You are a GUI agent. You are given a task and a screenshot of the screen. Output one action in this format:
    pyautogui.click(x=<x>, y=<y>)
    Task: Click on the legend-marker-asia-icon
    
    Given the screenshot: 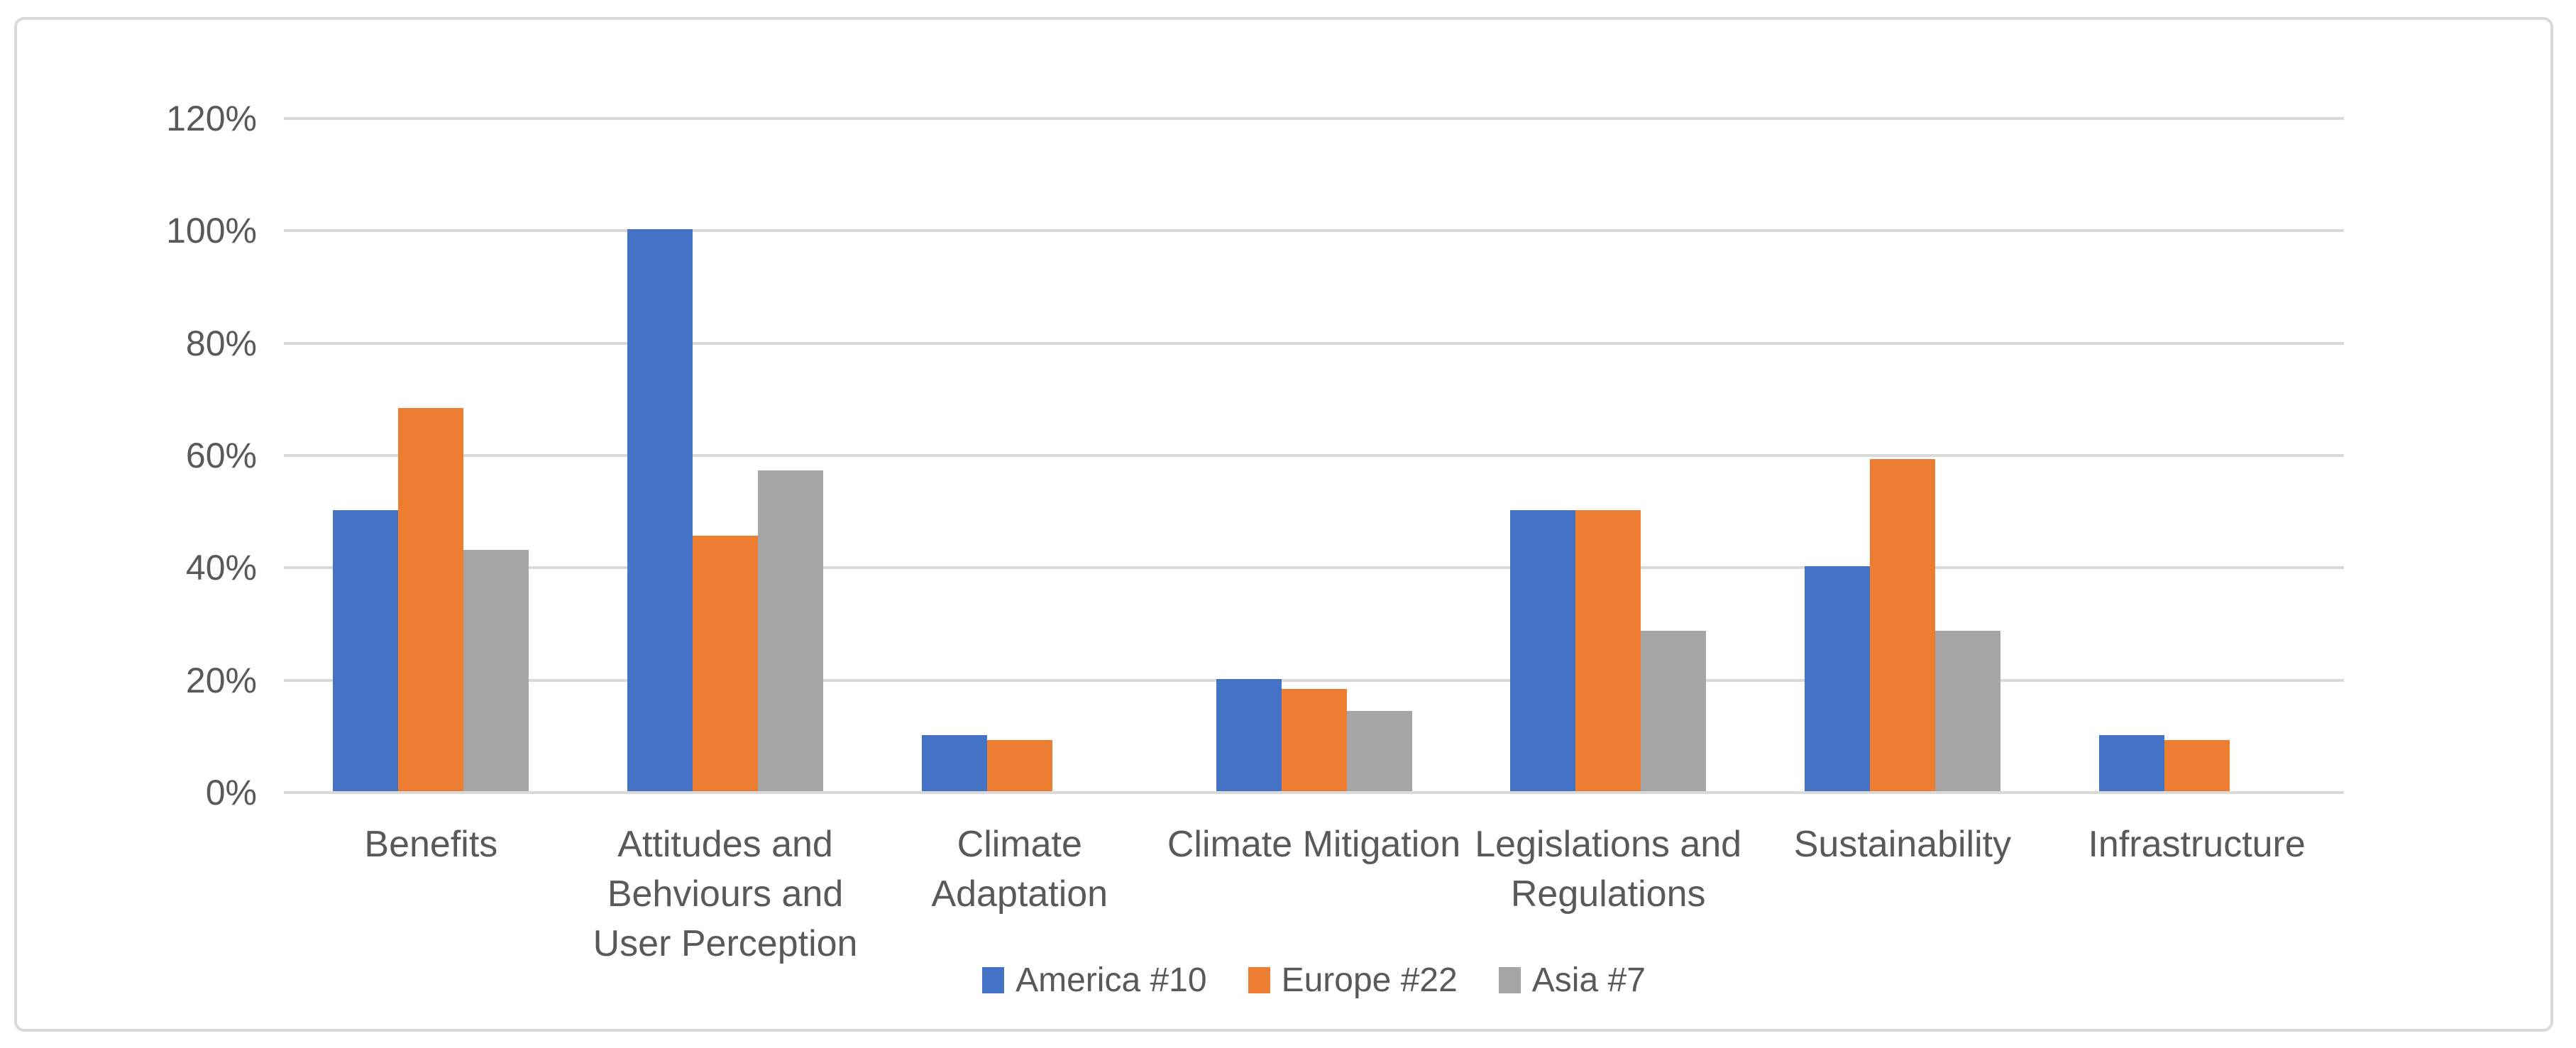 What is the action you would take?
    pyautogui.click(x=1509, y=979)
    